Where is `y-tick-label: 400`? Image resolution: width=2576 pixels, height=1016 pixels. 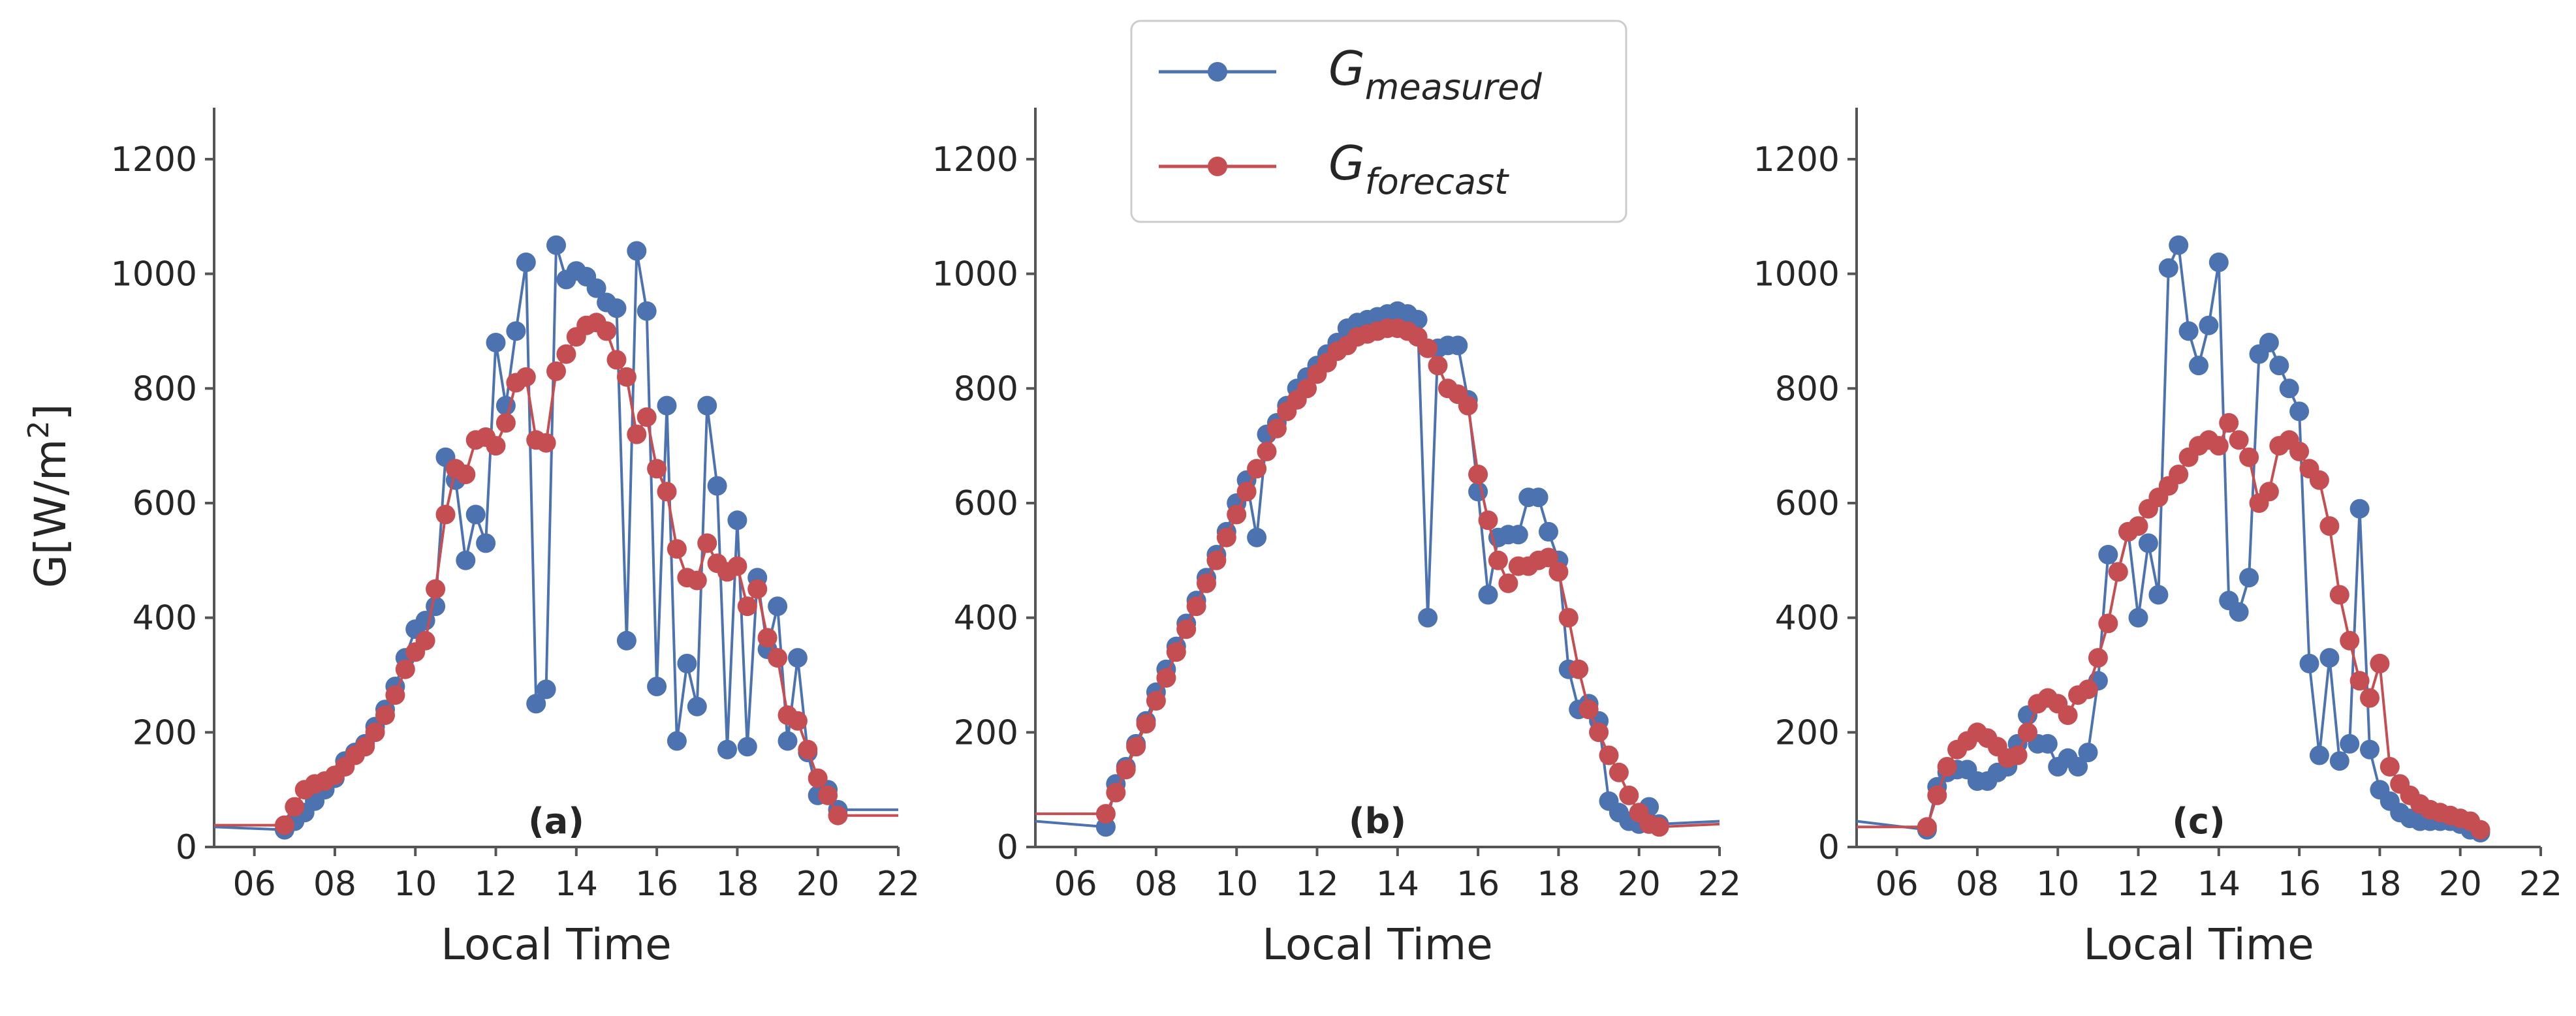 y-tick-label: 400 is located at coordinates (165, 618).